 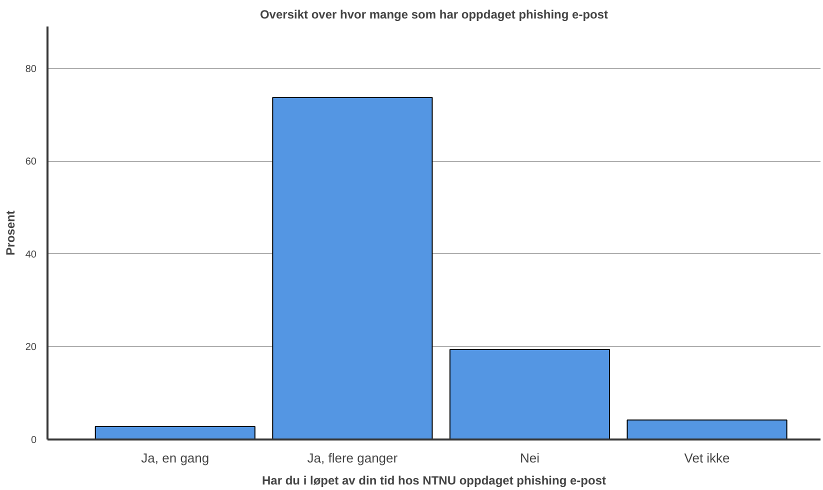 I want to click on x-tick-label: Vet ikke, so click(x=707, y=458).